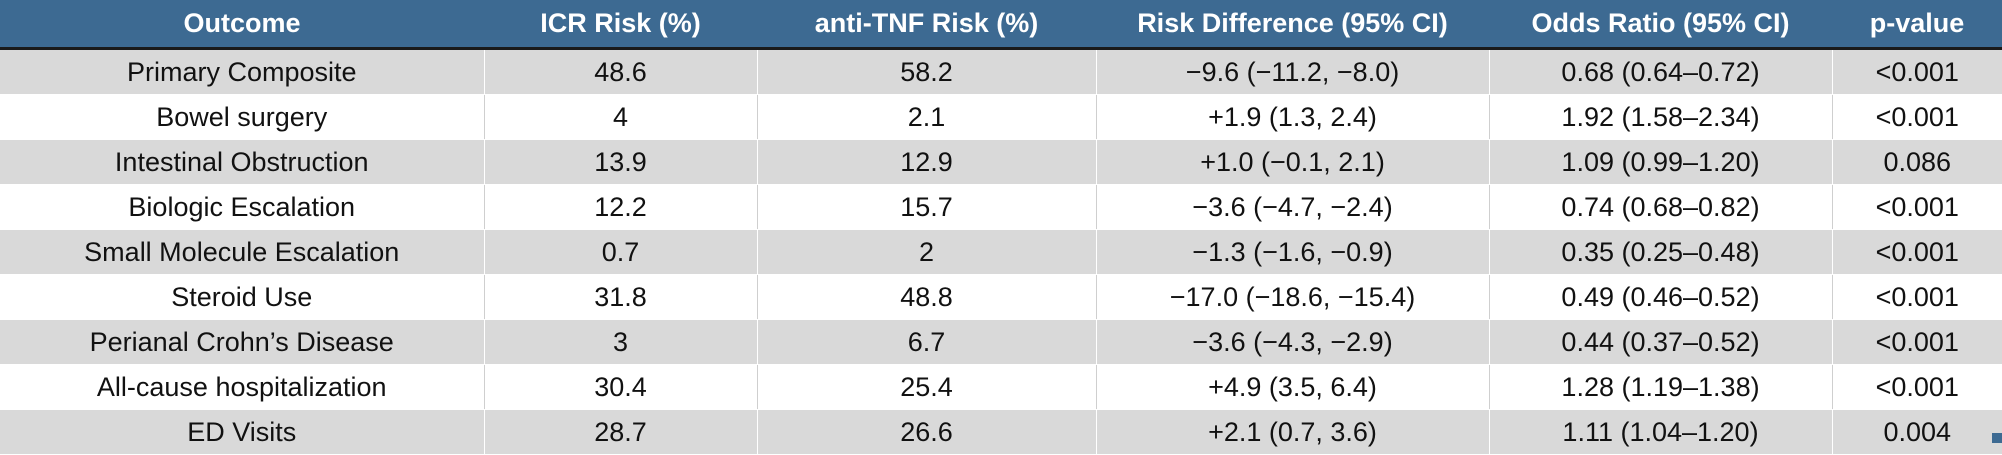 The width and height of the screenshot is (2002, 455). What do you see at coordinates (1293, 387) in the screenshot?
I see `cell-risk-difference: +4.9 (3.5, 6.4)` at bounding box center [1293, 387].